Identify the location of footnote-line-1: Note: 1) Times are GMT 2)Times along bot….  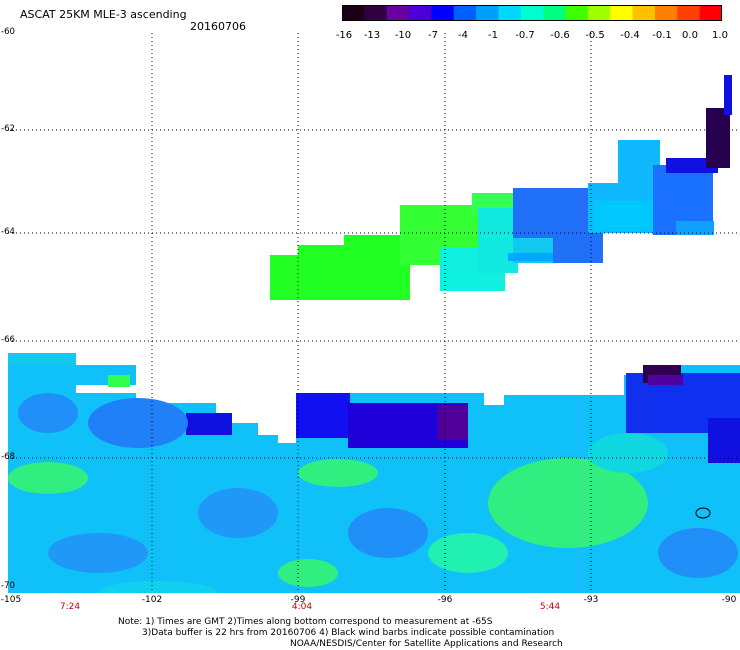
(305, 622).